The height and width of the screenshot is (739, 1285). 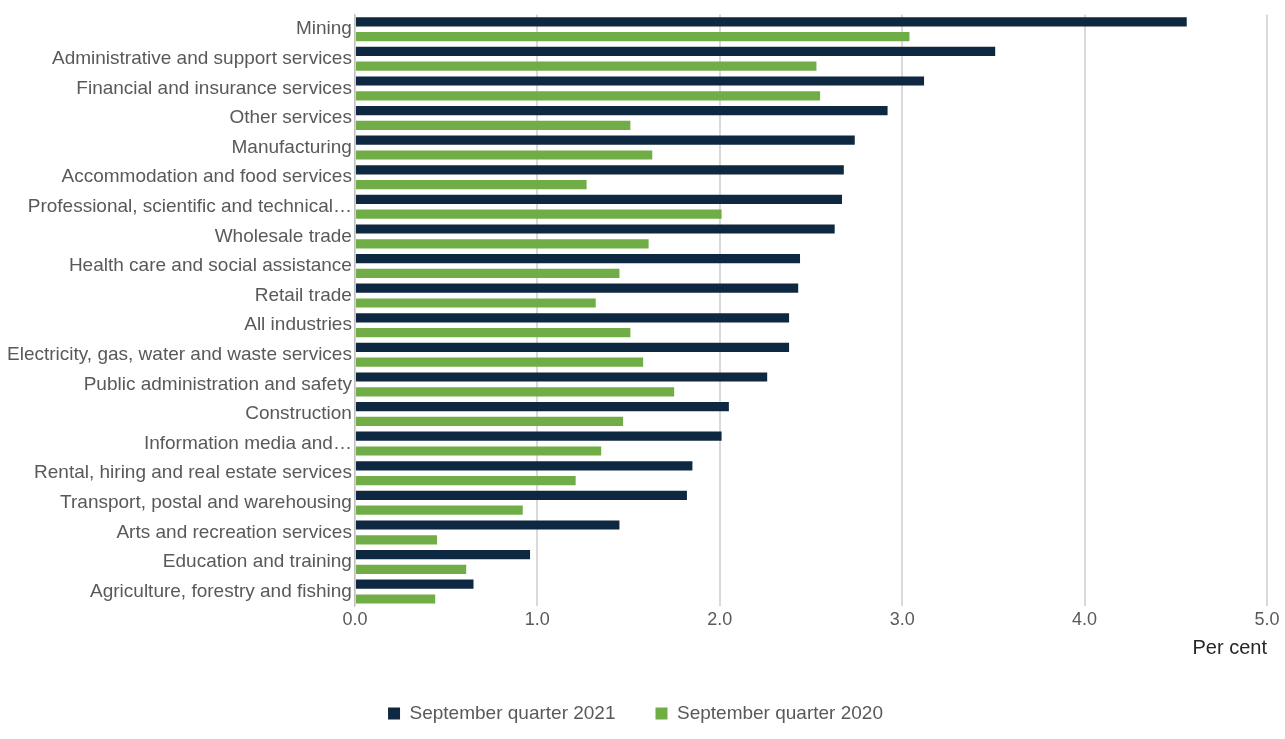 What do you see at coordinates (303, 294) in the screenshot?
I see `y-tick-label: Retail trade` at bounding box center [303, 294].